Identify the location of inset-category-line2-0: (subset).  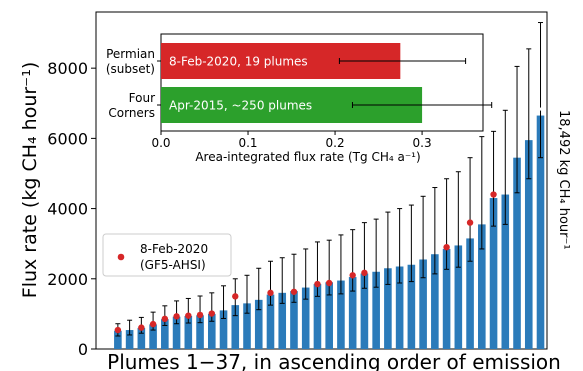
(130, 69).